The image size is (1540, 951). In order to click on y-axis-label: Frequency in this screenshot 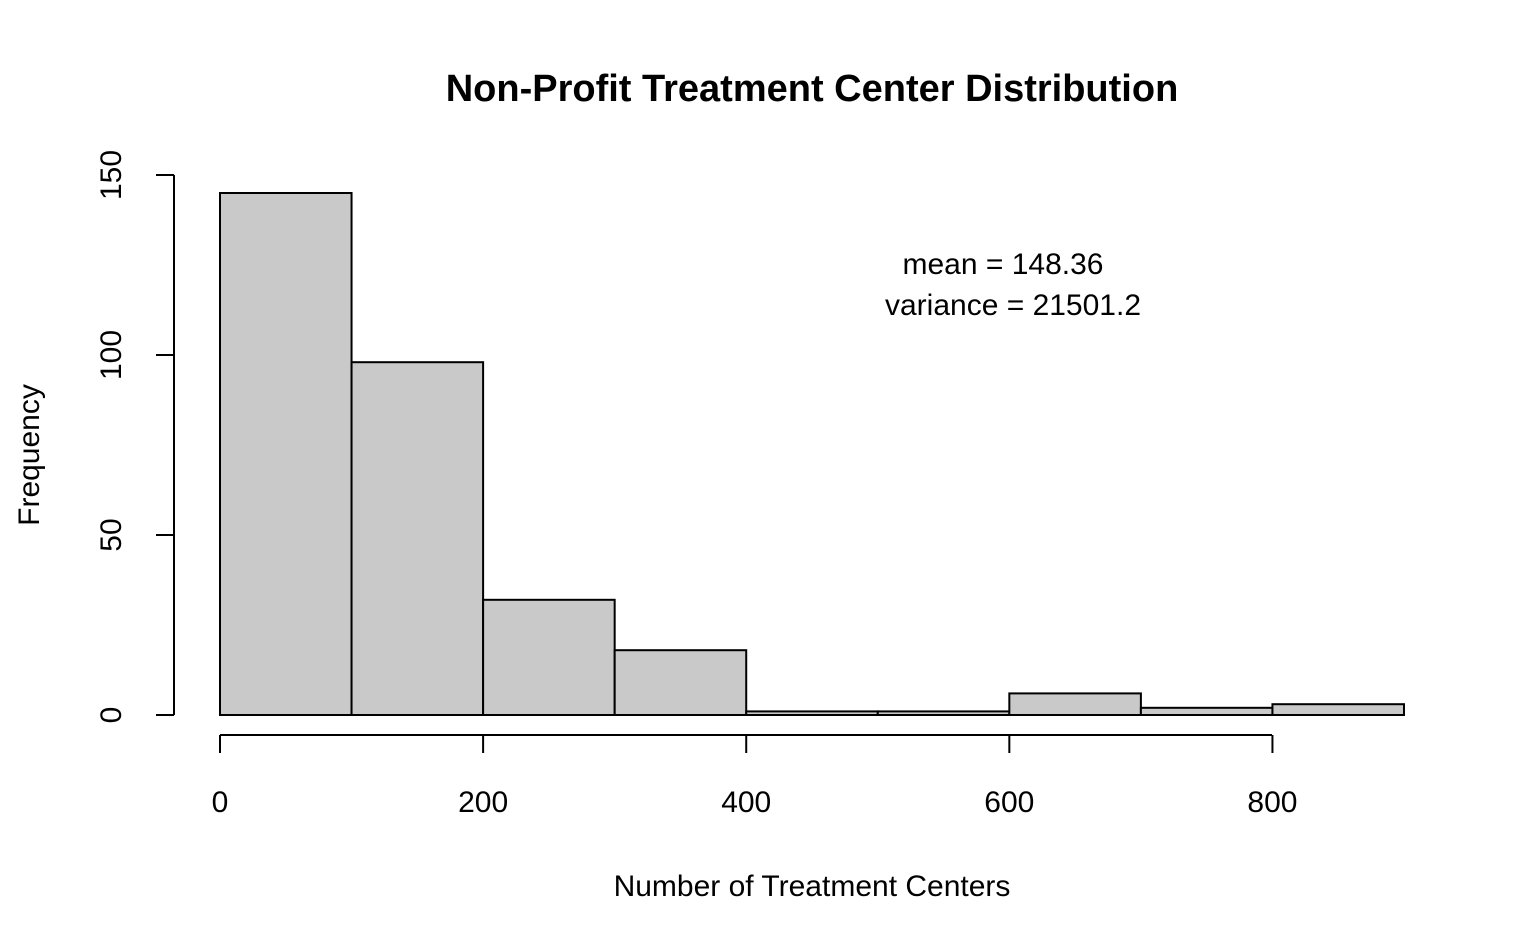, I will do `click(29, 455)`.